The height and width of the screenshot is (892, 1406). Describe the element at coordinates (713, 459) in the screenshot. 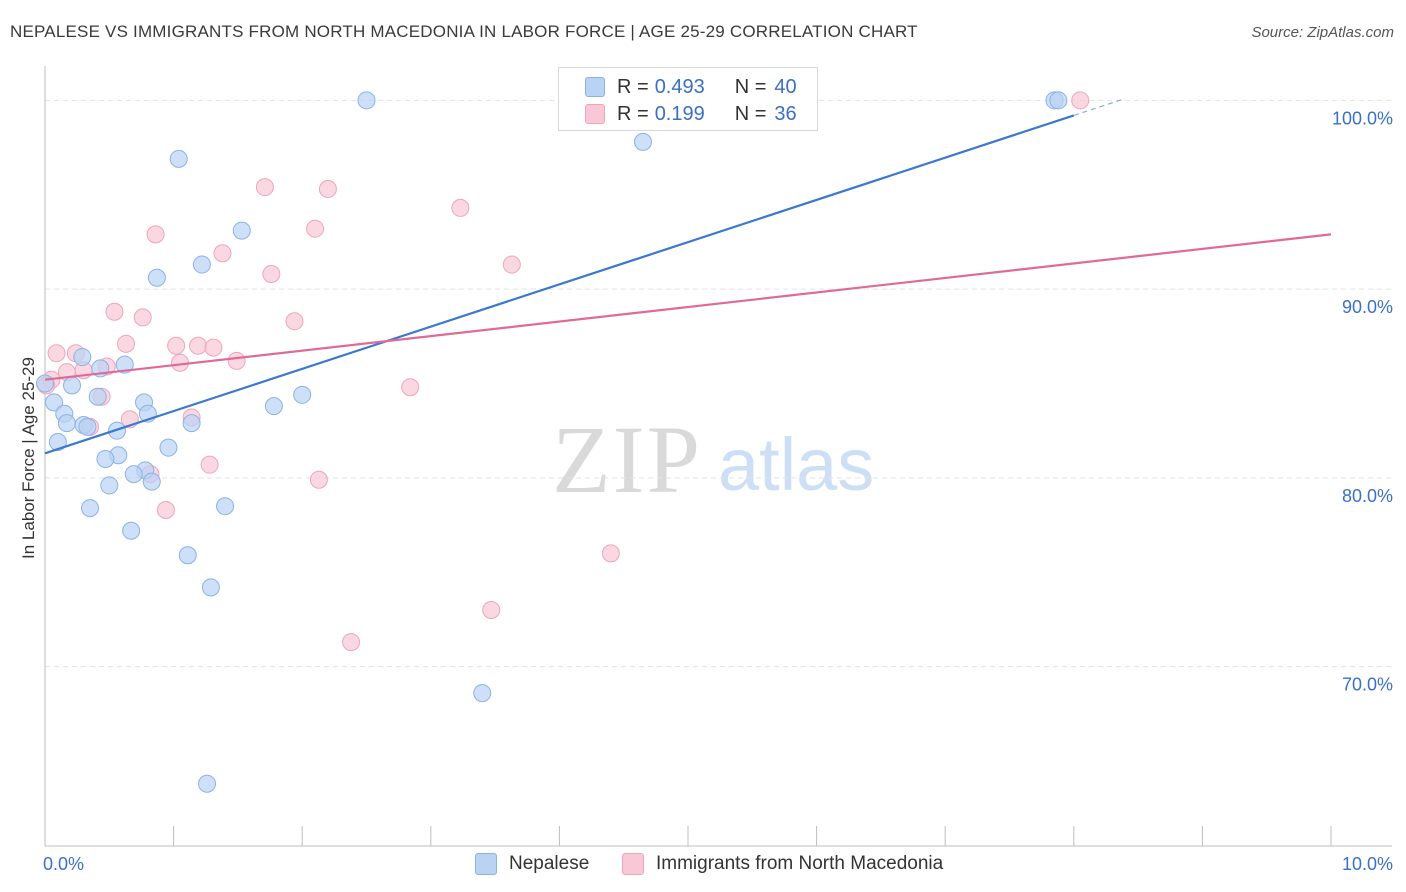

I see `watermark: ZIP atlas` at that location.